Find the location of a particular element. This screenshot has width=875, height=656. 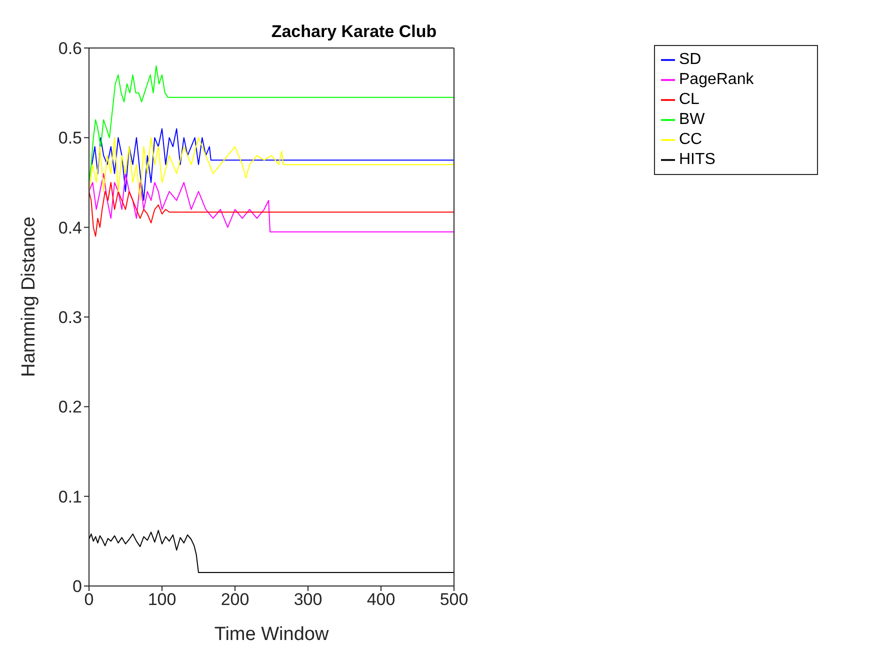

y-tick-label: 0.5 is located at coordinates (70, 138).